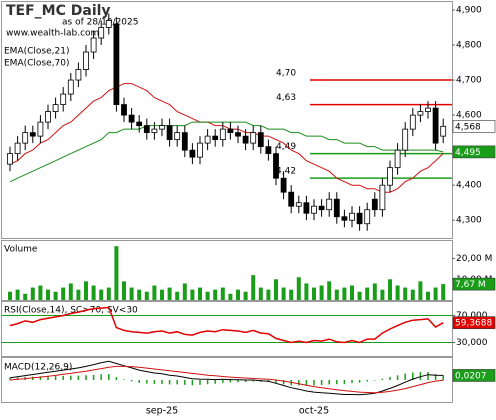 Image resolution: width=496 pixels, height=420 pixels. Describe the element at coordinates (286, 74) in the screenshot. I see `level-label: 4,70` at that location.